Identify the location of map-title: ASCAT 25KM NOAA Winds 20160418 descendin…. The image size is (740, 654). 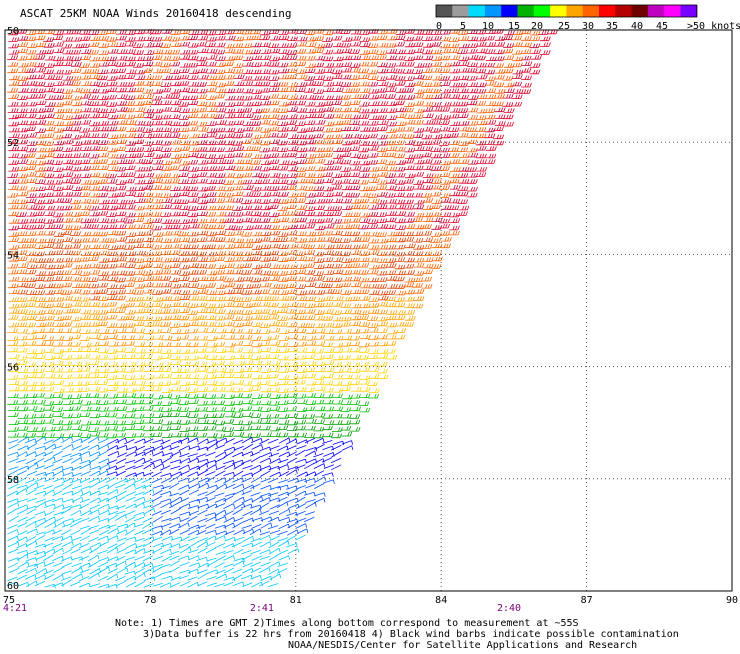
(156, 13).